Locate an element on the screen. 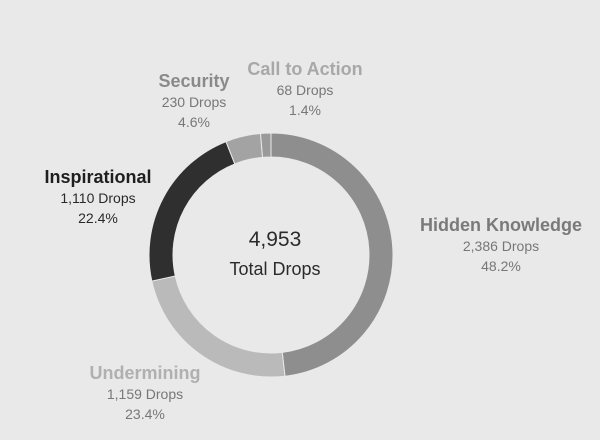  label-security: Security 230 Drops 4.6% is located at coordinates (194, 101).